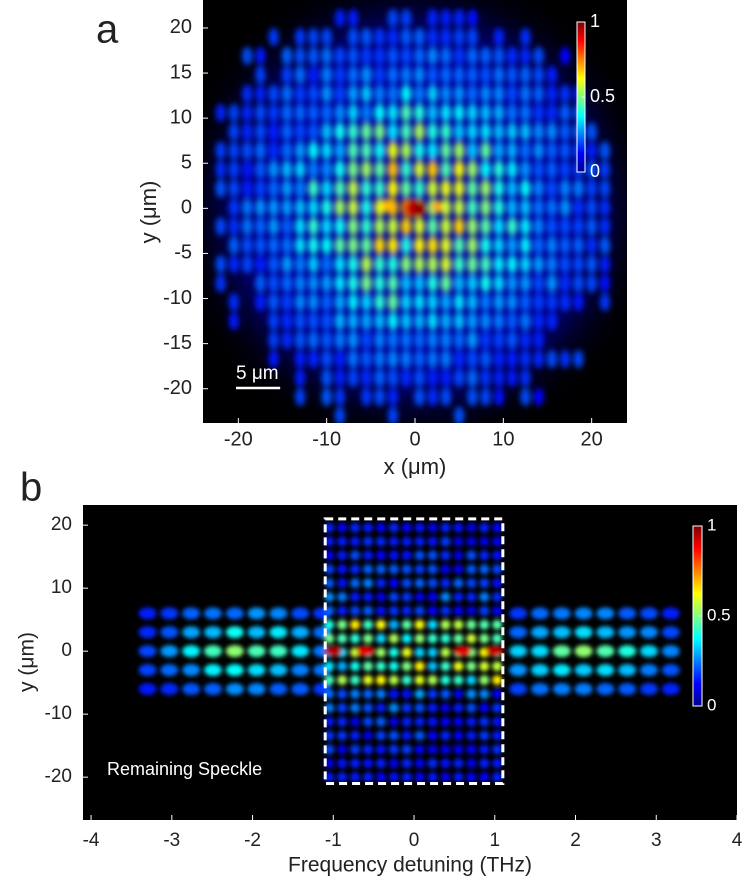 The image size is (743, 890). What do you see at coordinates (415, 466) in the screenshot?
I see `x-axis-label: x (μm)` at bounding box center [415, 466].